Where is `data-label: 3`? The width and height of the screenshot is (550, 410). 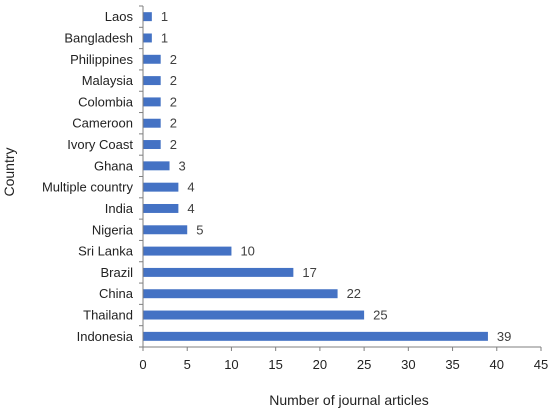
data-label: 3 is located at coordinates (182, 165).